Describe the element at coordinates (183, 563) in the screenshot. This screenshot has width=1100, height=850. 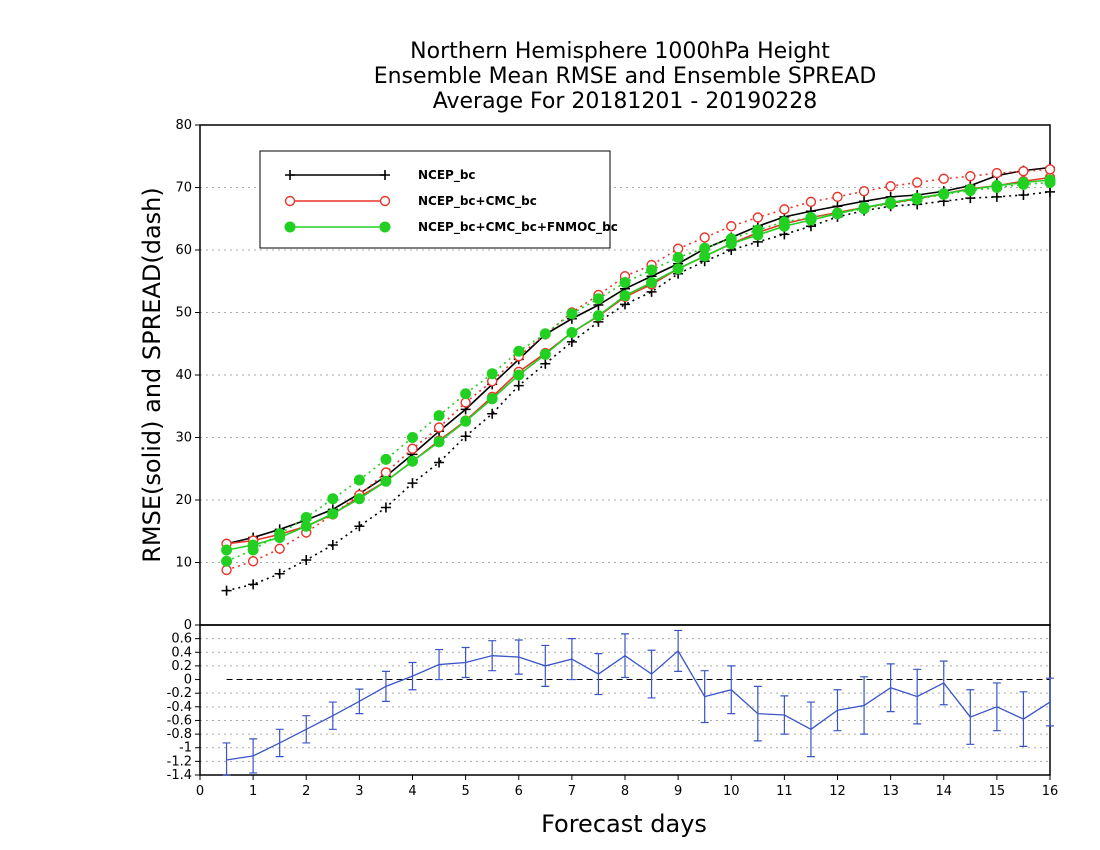
I see `top-y-tick-label-1: 10` at that location.